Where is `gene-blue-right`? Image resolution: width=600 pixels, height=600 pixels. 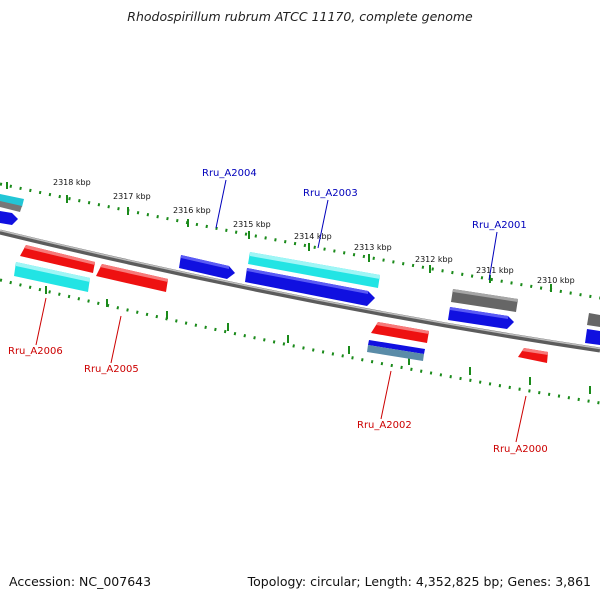 gene-blue-right is located at coordinates (481, 318).